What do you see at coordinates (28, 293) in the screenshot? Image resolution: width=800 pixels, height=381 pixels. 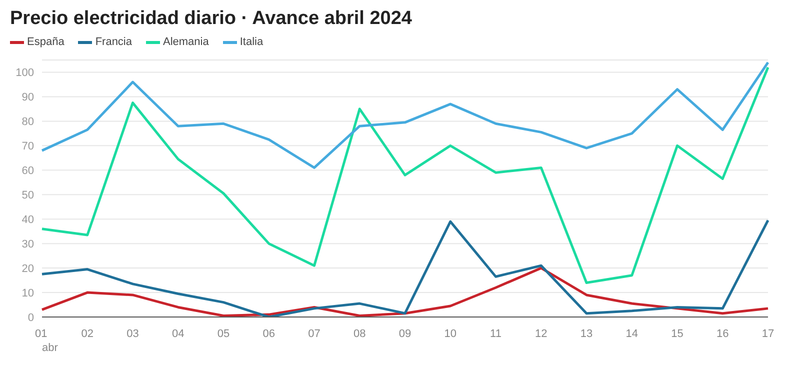 I see `y-tick-label: 10` at bounding box center [28, 293].